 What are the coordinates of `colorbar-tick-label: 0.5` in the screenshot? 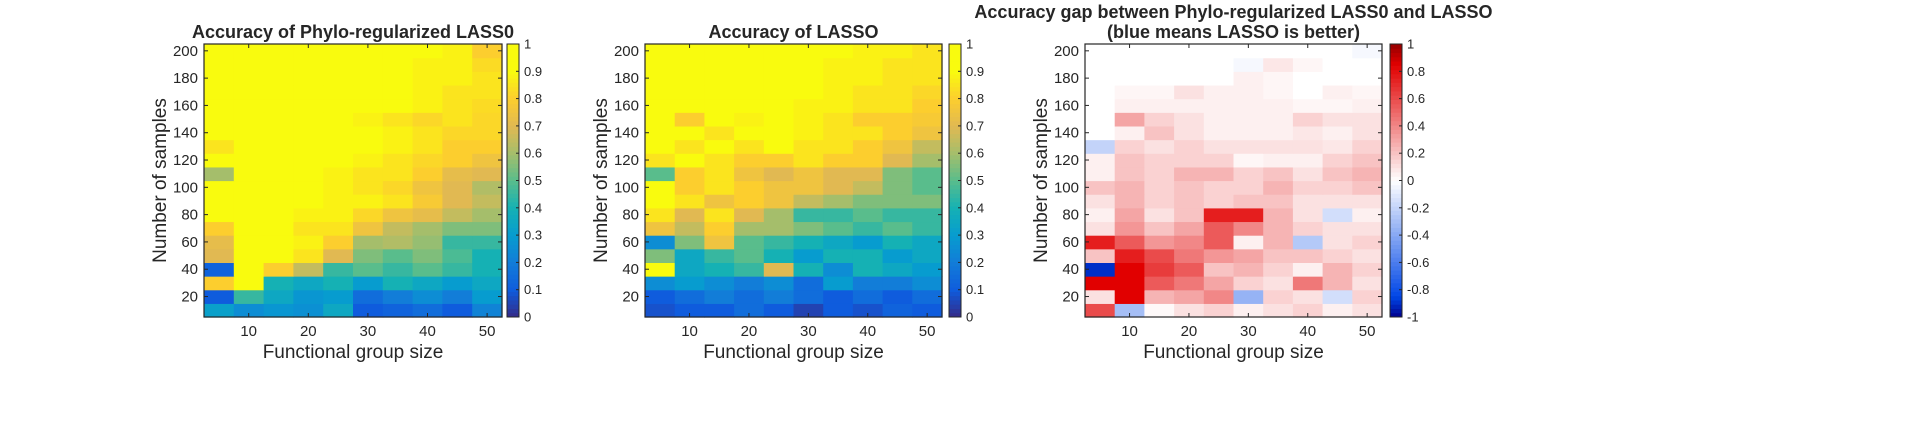 It's located at (975, 180).